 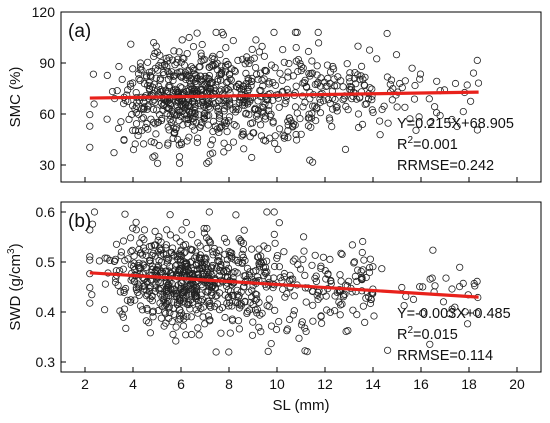 I want to click on r-squared: R2=0.001, so click(x=427, y=144).